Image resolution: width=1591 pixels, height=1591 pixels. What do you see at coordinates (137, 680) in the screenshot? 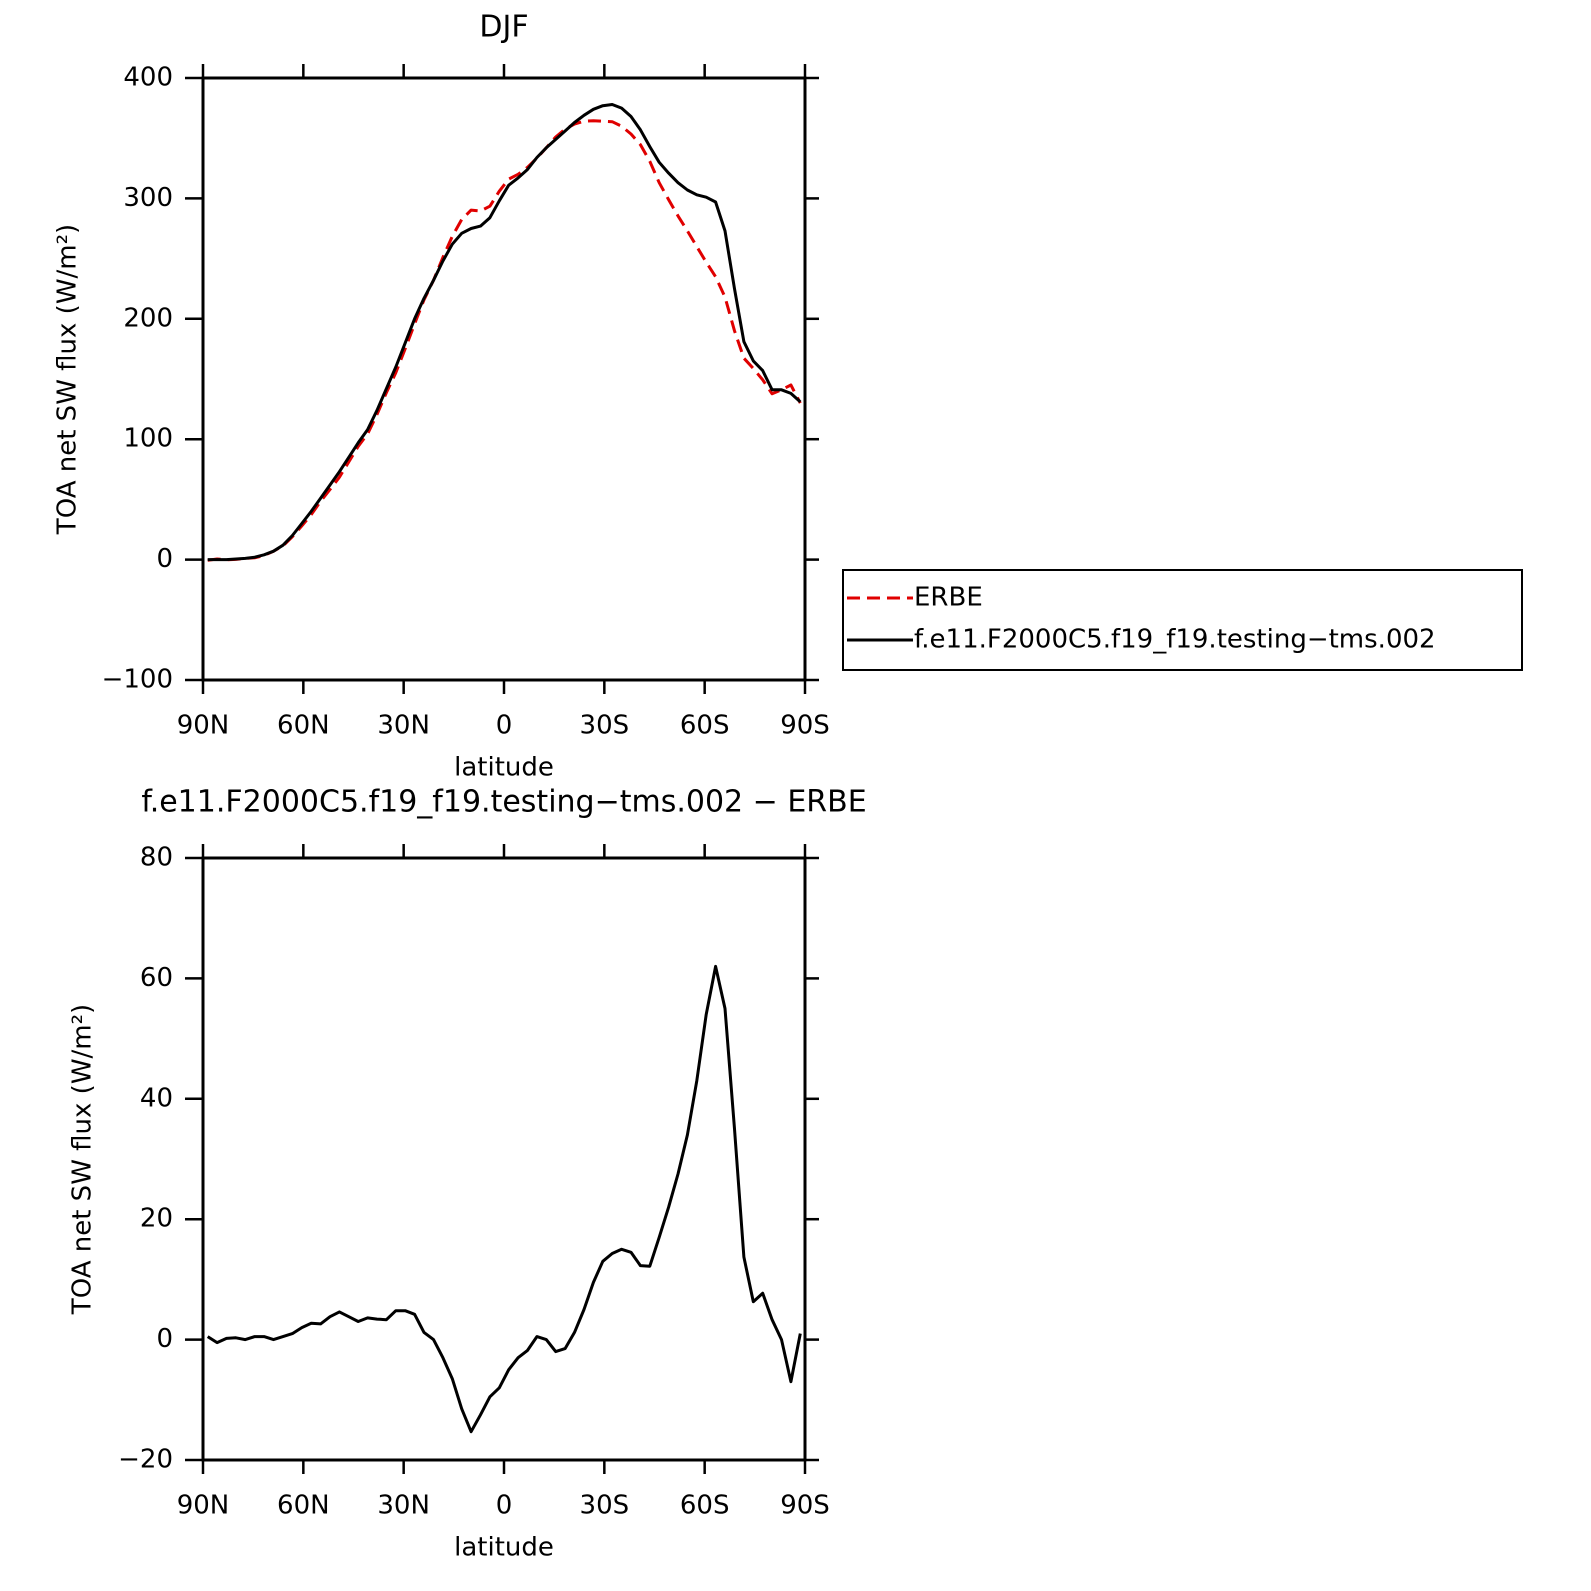
I see `y-tick-label: −100` at bounding box center [137, 680].